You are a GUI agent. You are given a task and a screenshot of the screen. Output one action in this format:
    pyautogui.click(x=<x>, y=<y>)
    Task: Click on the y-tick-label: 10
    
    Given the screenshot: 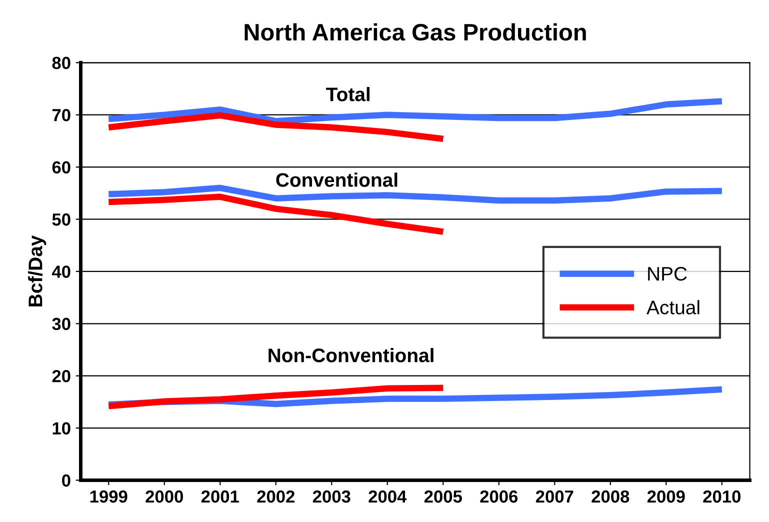 What is the action you would take?
    pyautogui.click(x=61, y=428)
    